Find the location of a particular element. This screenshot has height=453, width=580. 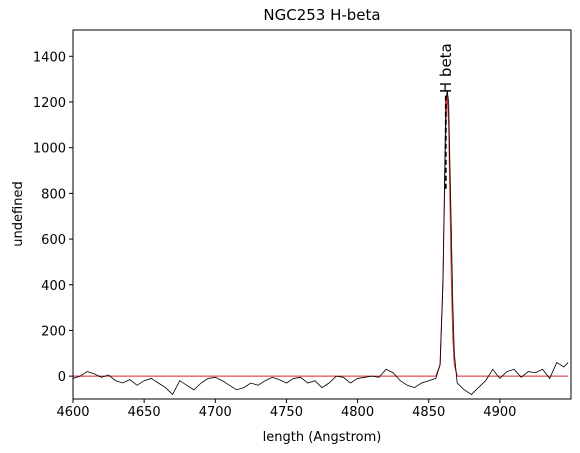

x-tick-label: 4800 is located at coordinates (357, 412).